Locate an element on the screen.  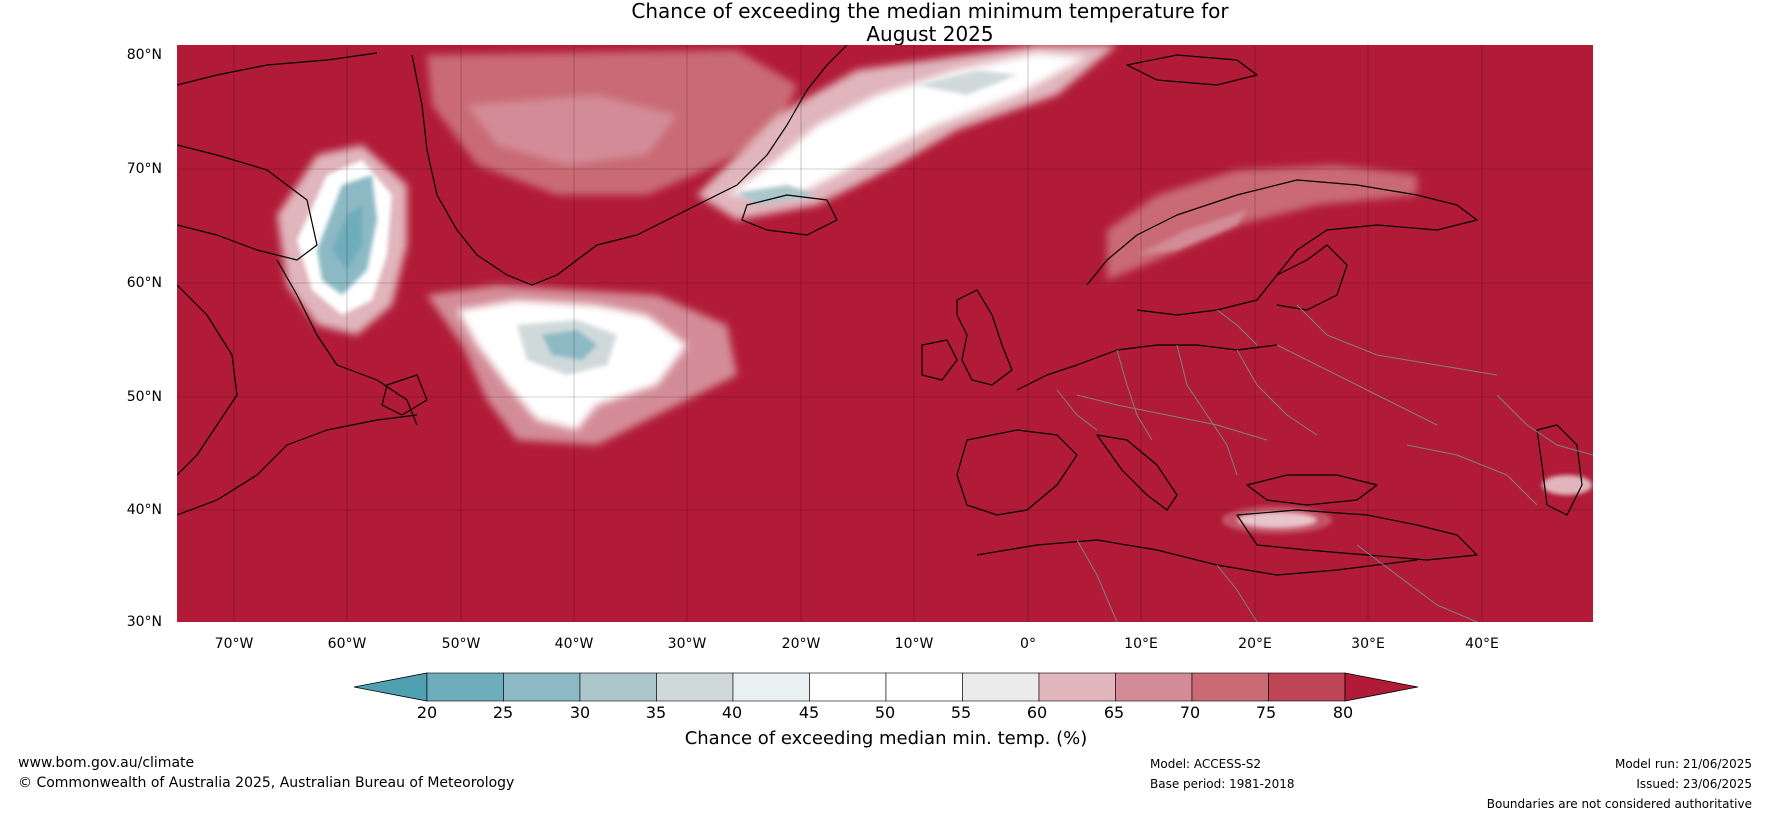
lon-label-70w: 70°W is located at coordinates (234, 644).